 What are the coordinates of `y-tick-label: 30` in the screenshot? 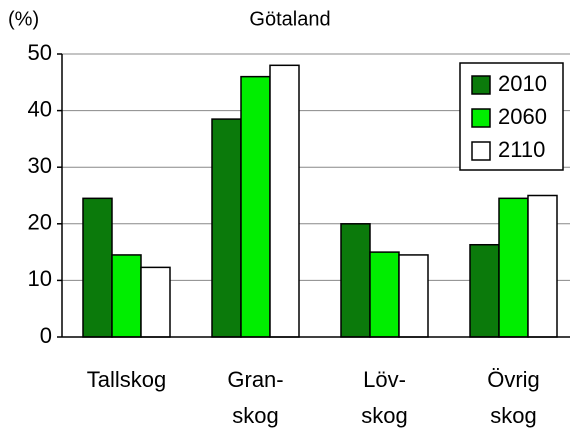 It's located at (40, 165).